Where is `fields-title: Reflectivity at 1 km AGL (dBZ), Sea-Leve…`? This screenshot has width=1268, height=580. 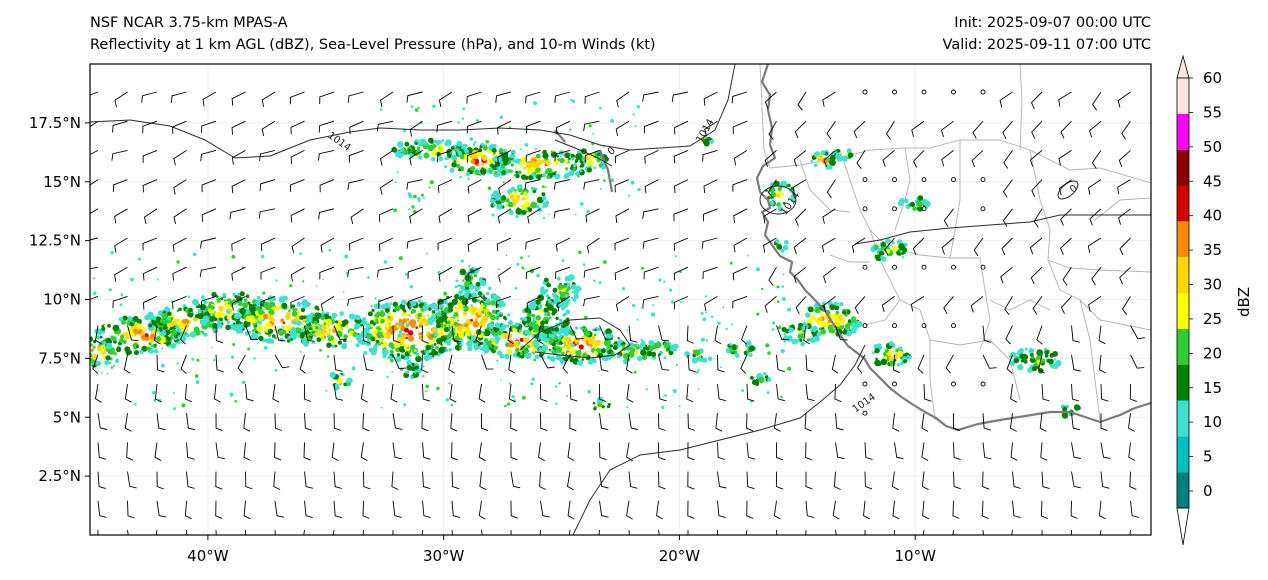 fields-title: Reflectivity at 1 km AGL (dBZ), Sea-Leve… is located at coordinates (373, 45).